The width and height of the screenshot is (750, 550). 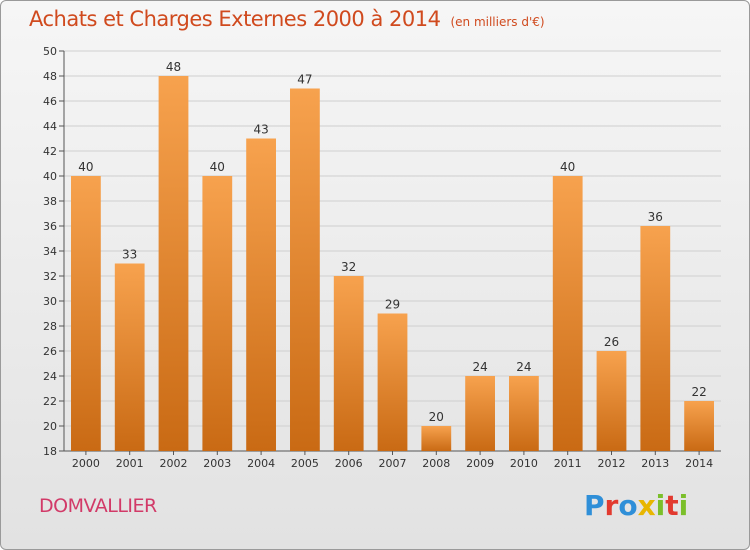 What do you see at coordinates (217, 463) in the screenshot?
I see `x-tick-label: 2003` at bounding box center [217, 463].